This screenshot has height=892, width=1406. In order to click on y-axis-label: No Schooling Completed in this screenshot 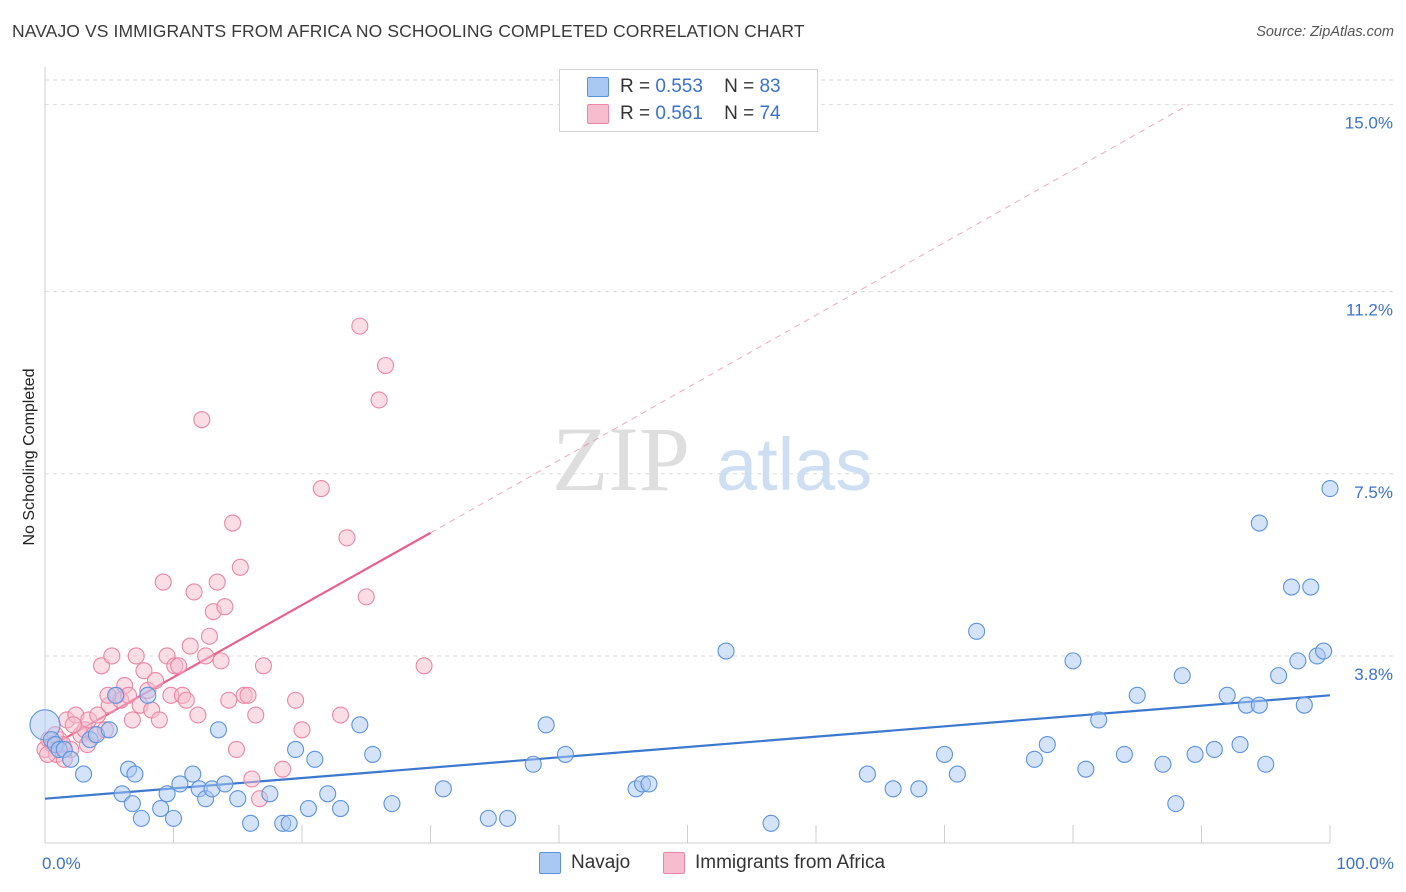, I will do `click(29, 457)`.